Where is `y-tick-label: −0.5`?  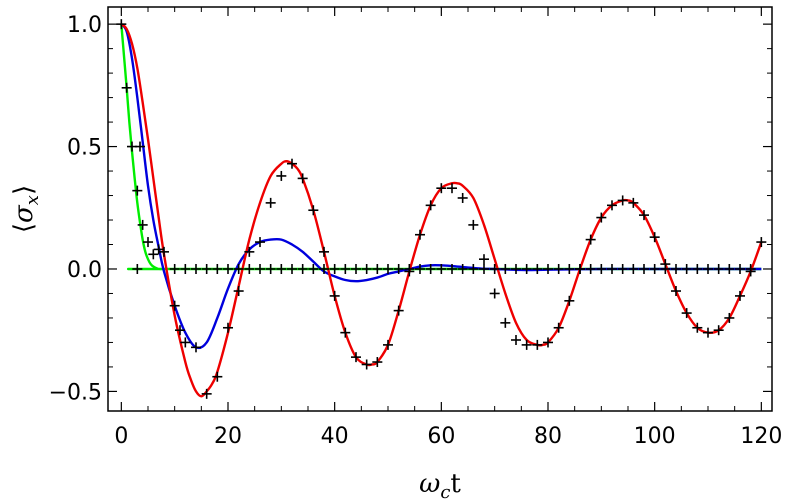 y-tick-label: −0.5 is located at coordinates (75, 392).